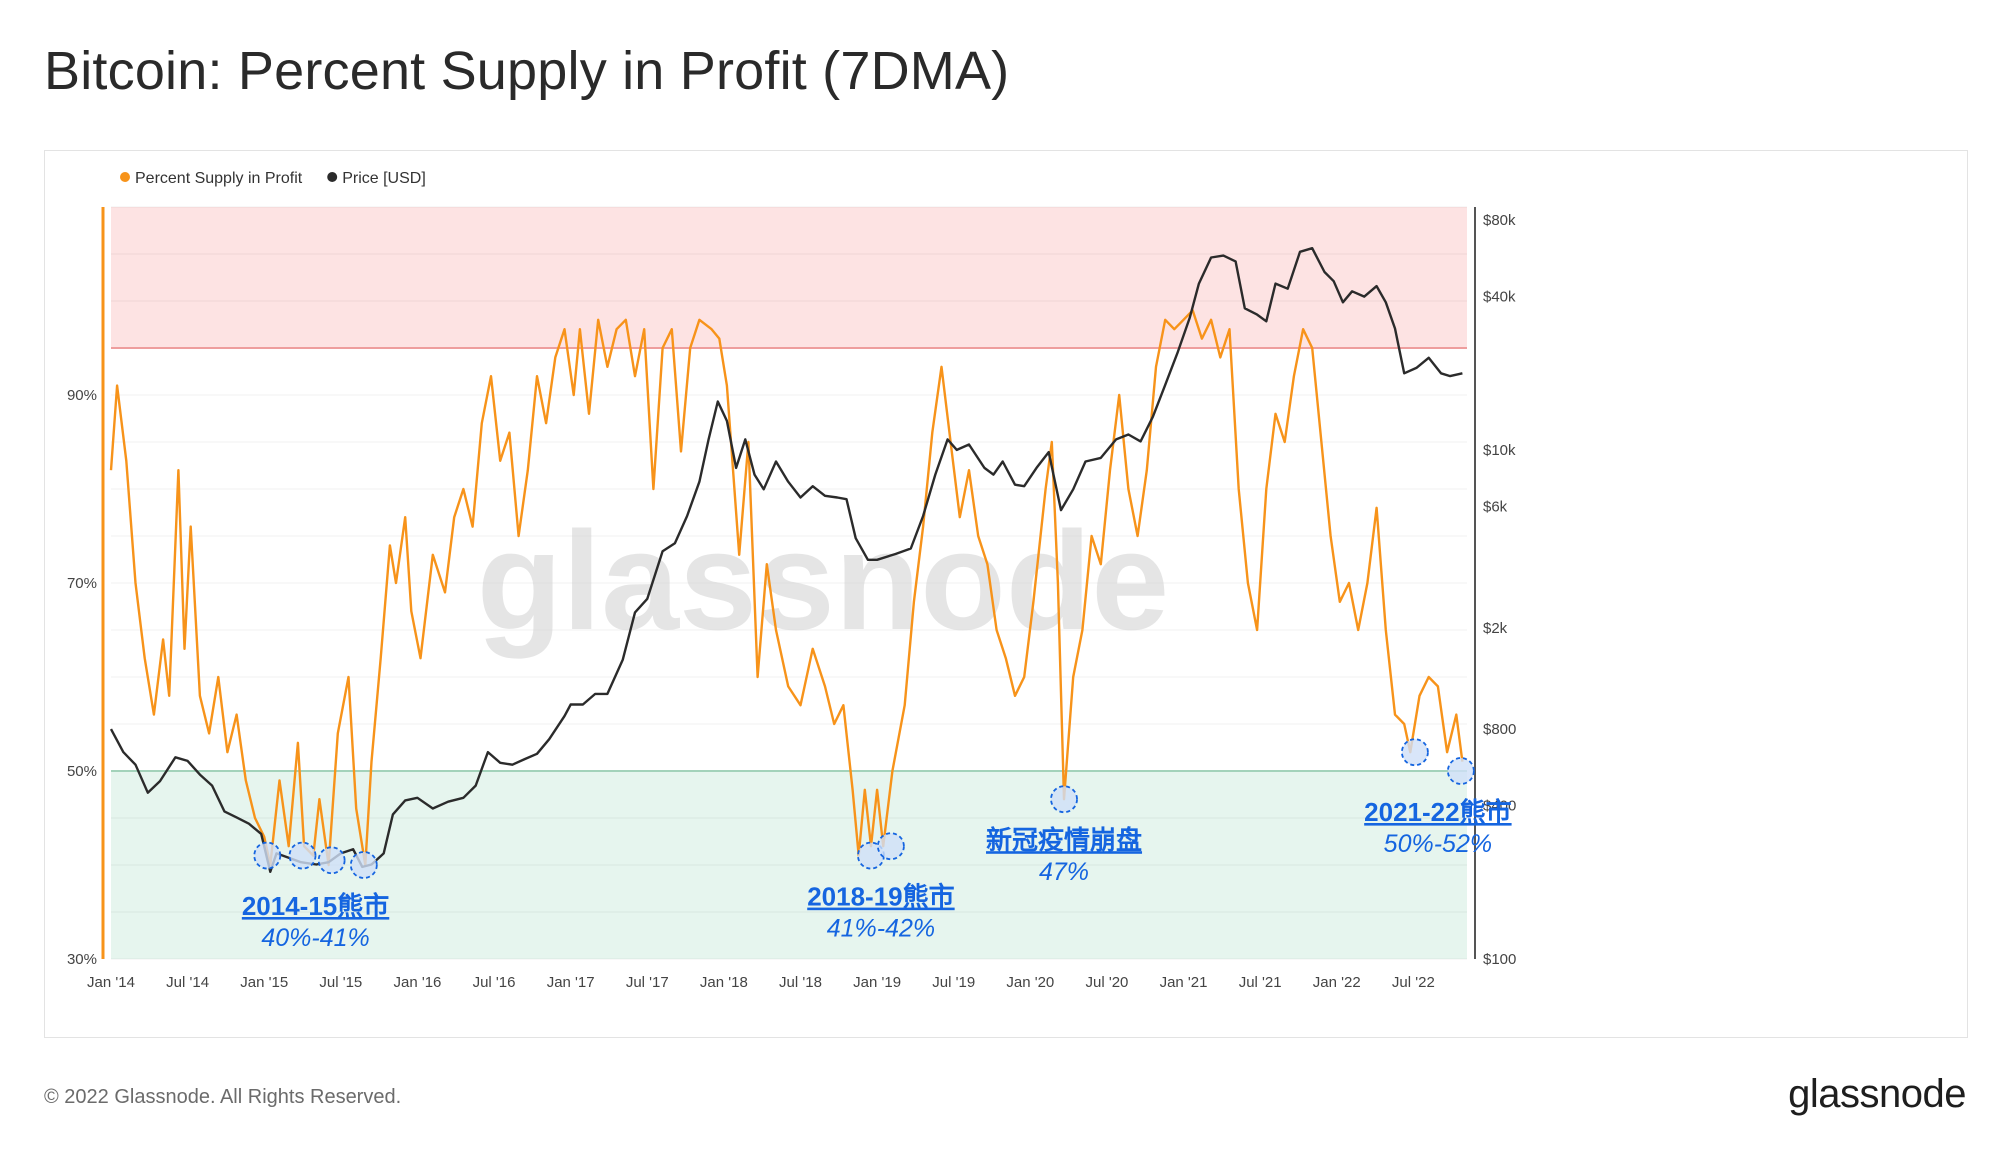 The height and width of the screenshot is (1150, 2000). I want to click on x-axis-tick-label: Jan '17, so click(571, 982).